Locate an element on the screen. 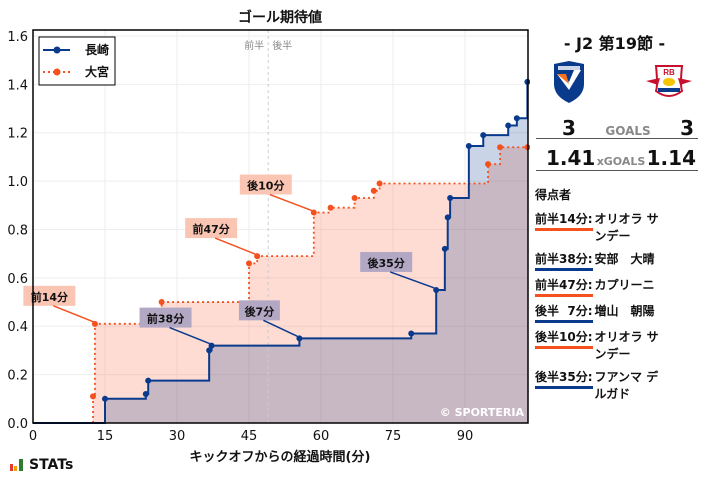 Image resolution: width=707 pixels, height=479 pixels. away-crest-icon: RB is located at coordinates (669, 81).